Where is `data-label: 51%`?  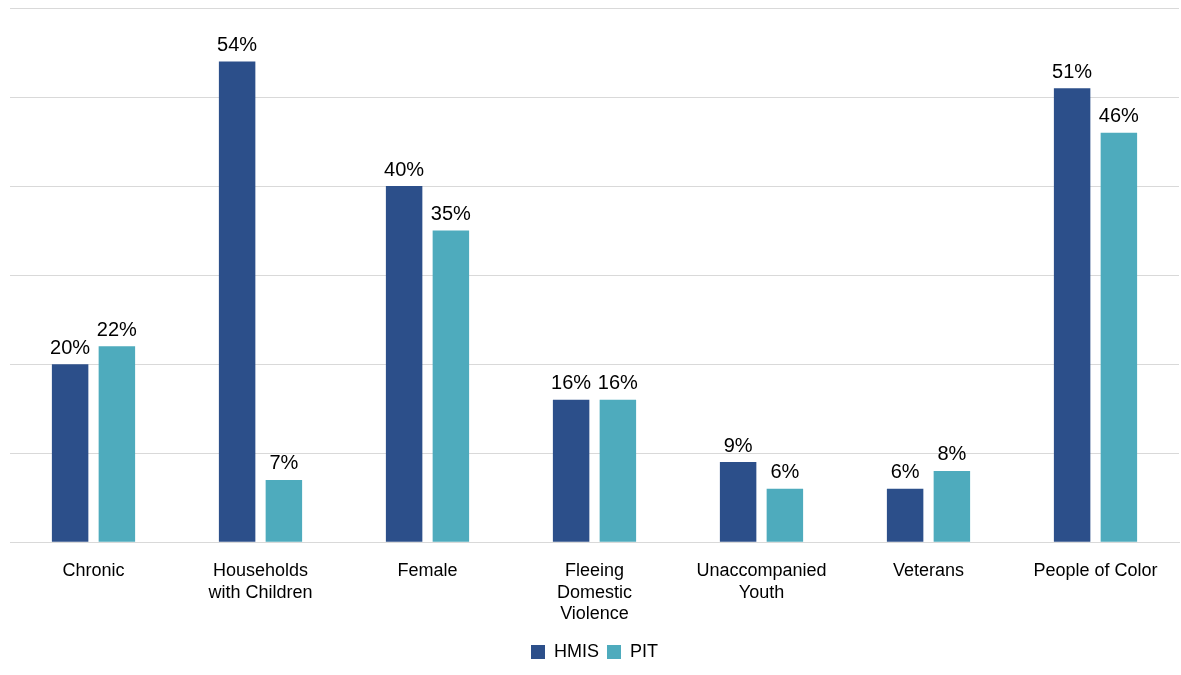
data-label: 51% is located at coordinates (1072, 70).